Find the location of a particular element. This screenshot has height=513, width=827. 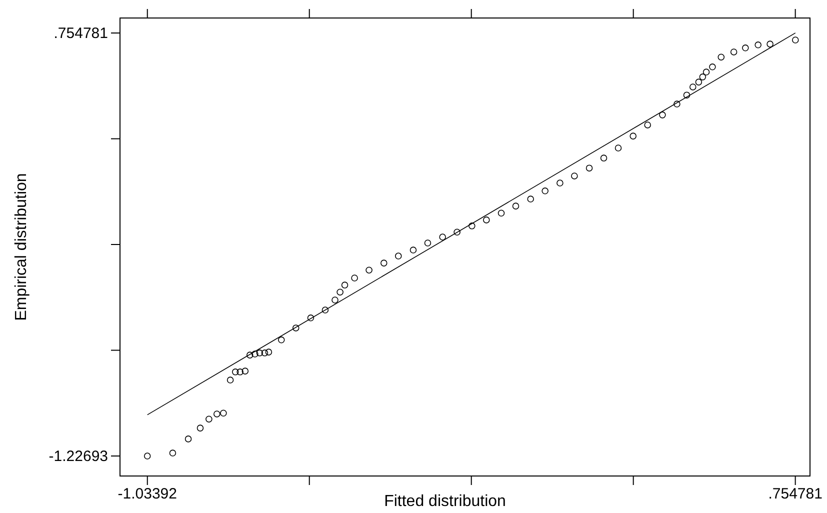

y-axis-title: Empirical distribution is located at coordinates (21, 247).